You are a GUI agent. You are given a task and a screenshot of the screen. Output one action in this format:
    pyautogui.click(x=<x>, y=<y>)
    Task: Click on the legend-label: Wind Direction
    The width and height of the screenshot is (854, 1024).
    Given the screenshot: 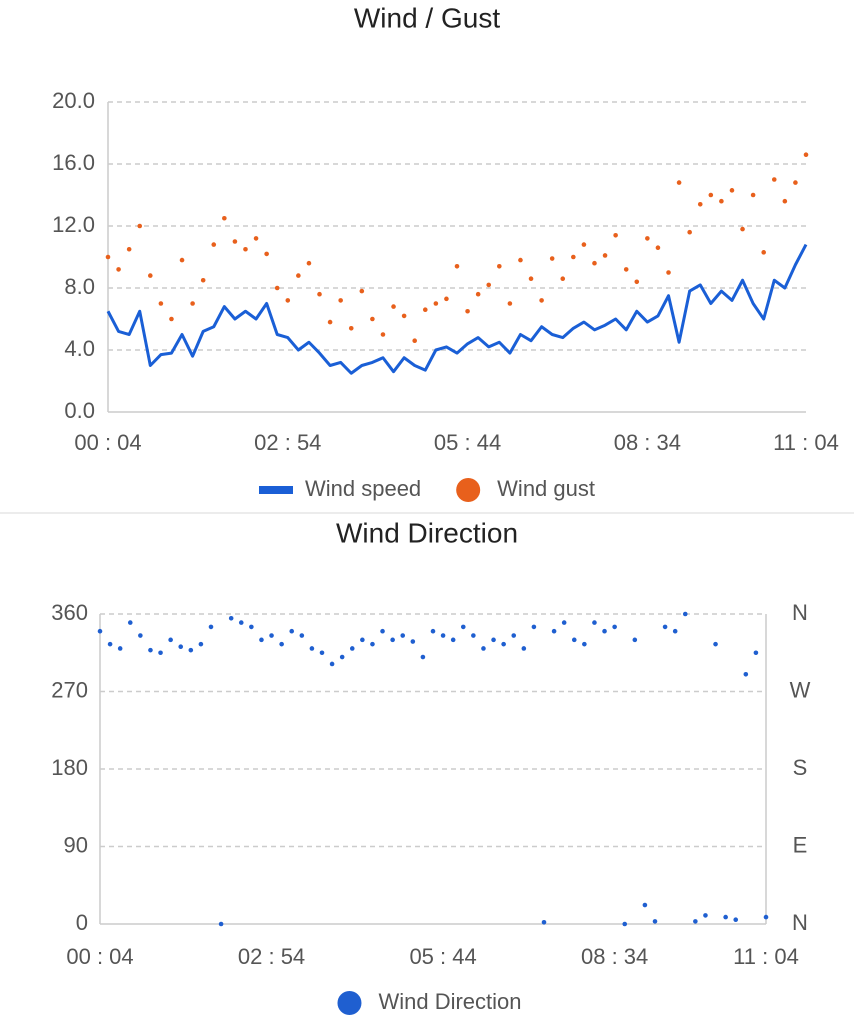 What is the action you would take?
    pyautogui.click(x=449, y=1001)
    